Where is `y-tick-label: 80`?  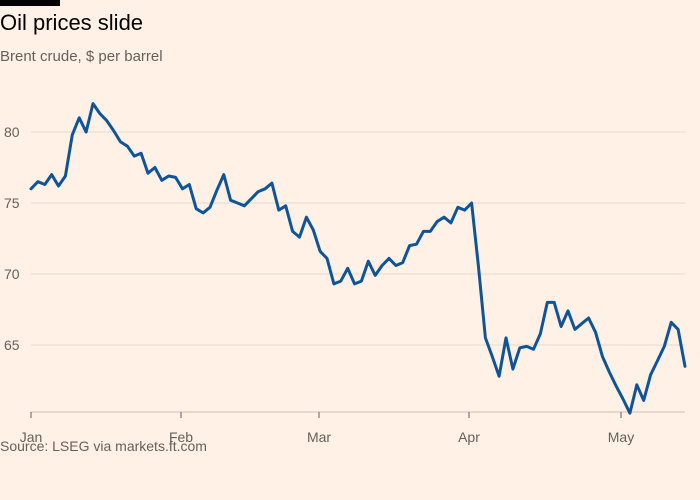 y-tick-label: 80 is located at coordinates (12, 132).